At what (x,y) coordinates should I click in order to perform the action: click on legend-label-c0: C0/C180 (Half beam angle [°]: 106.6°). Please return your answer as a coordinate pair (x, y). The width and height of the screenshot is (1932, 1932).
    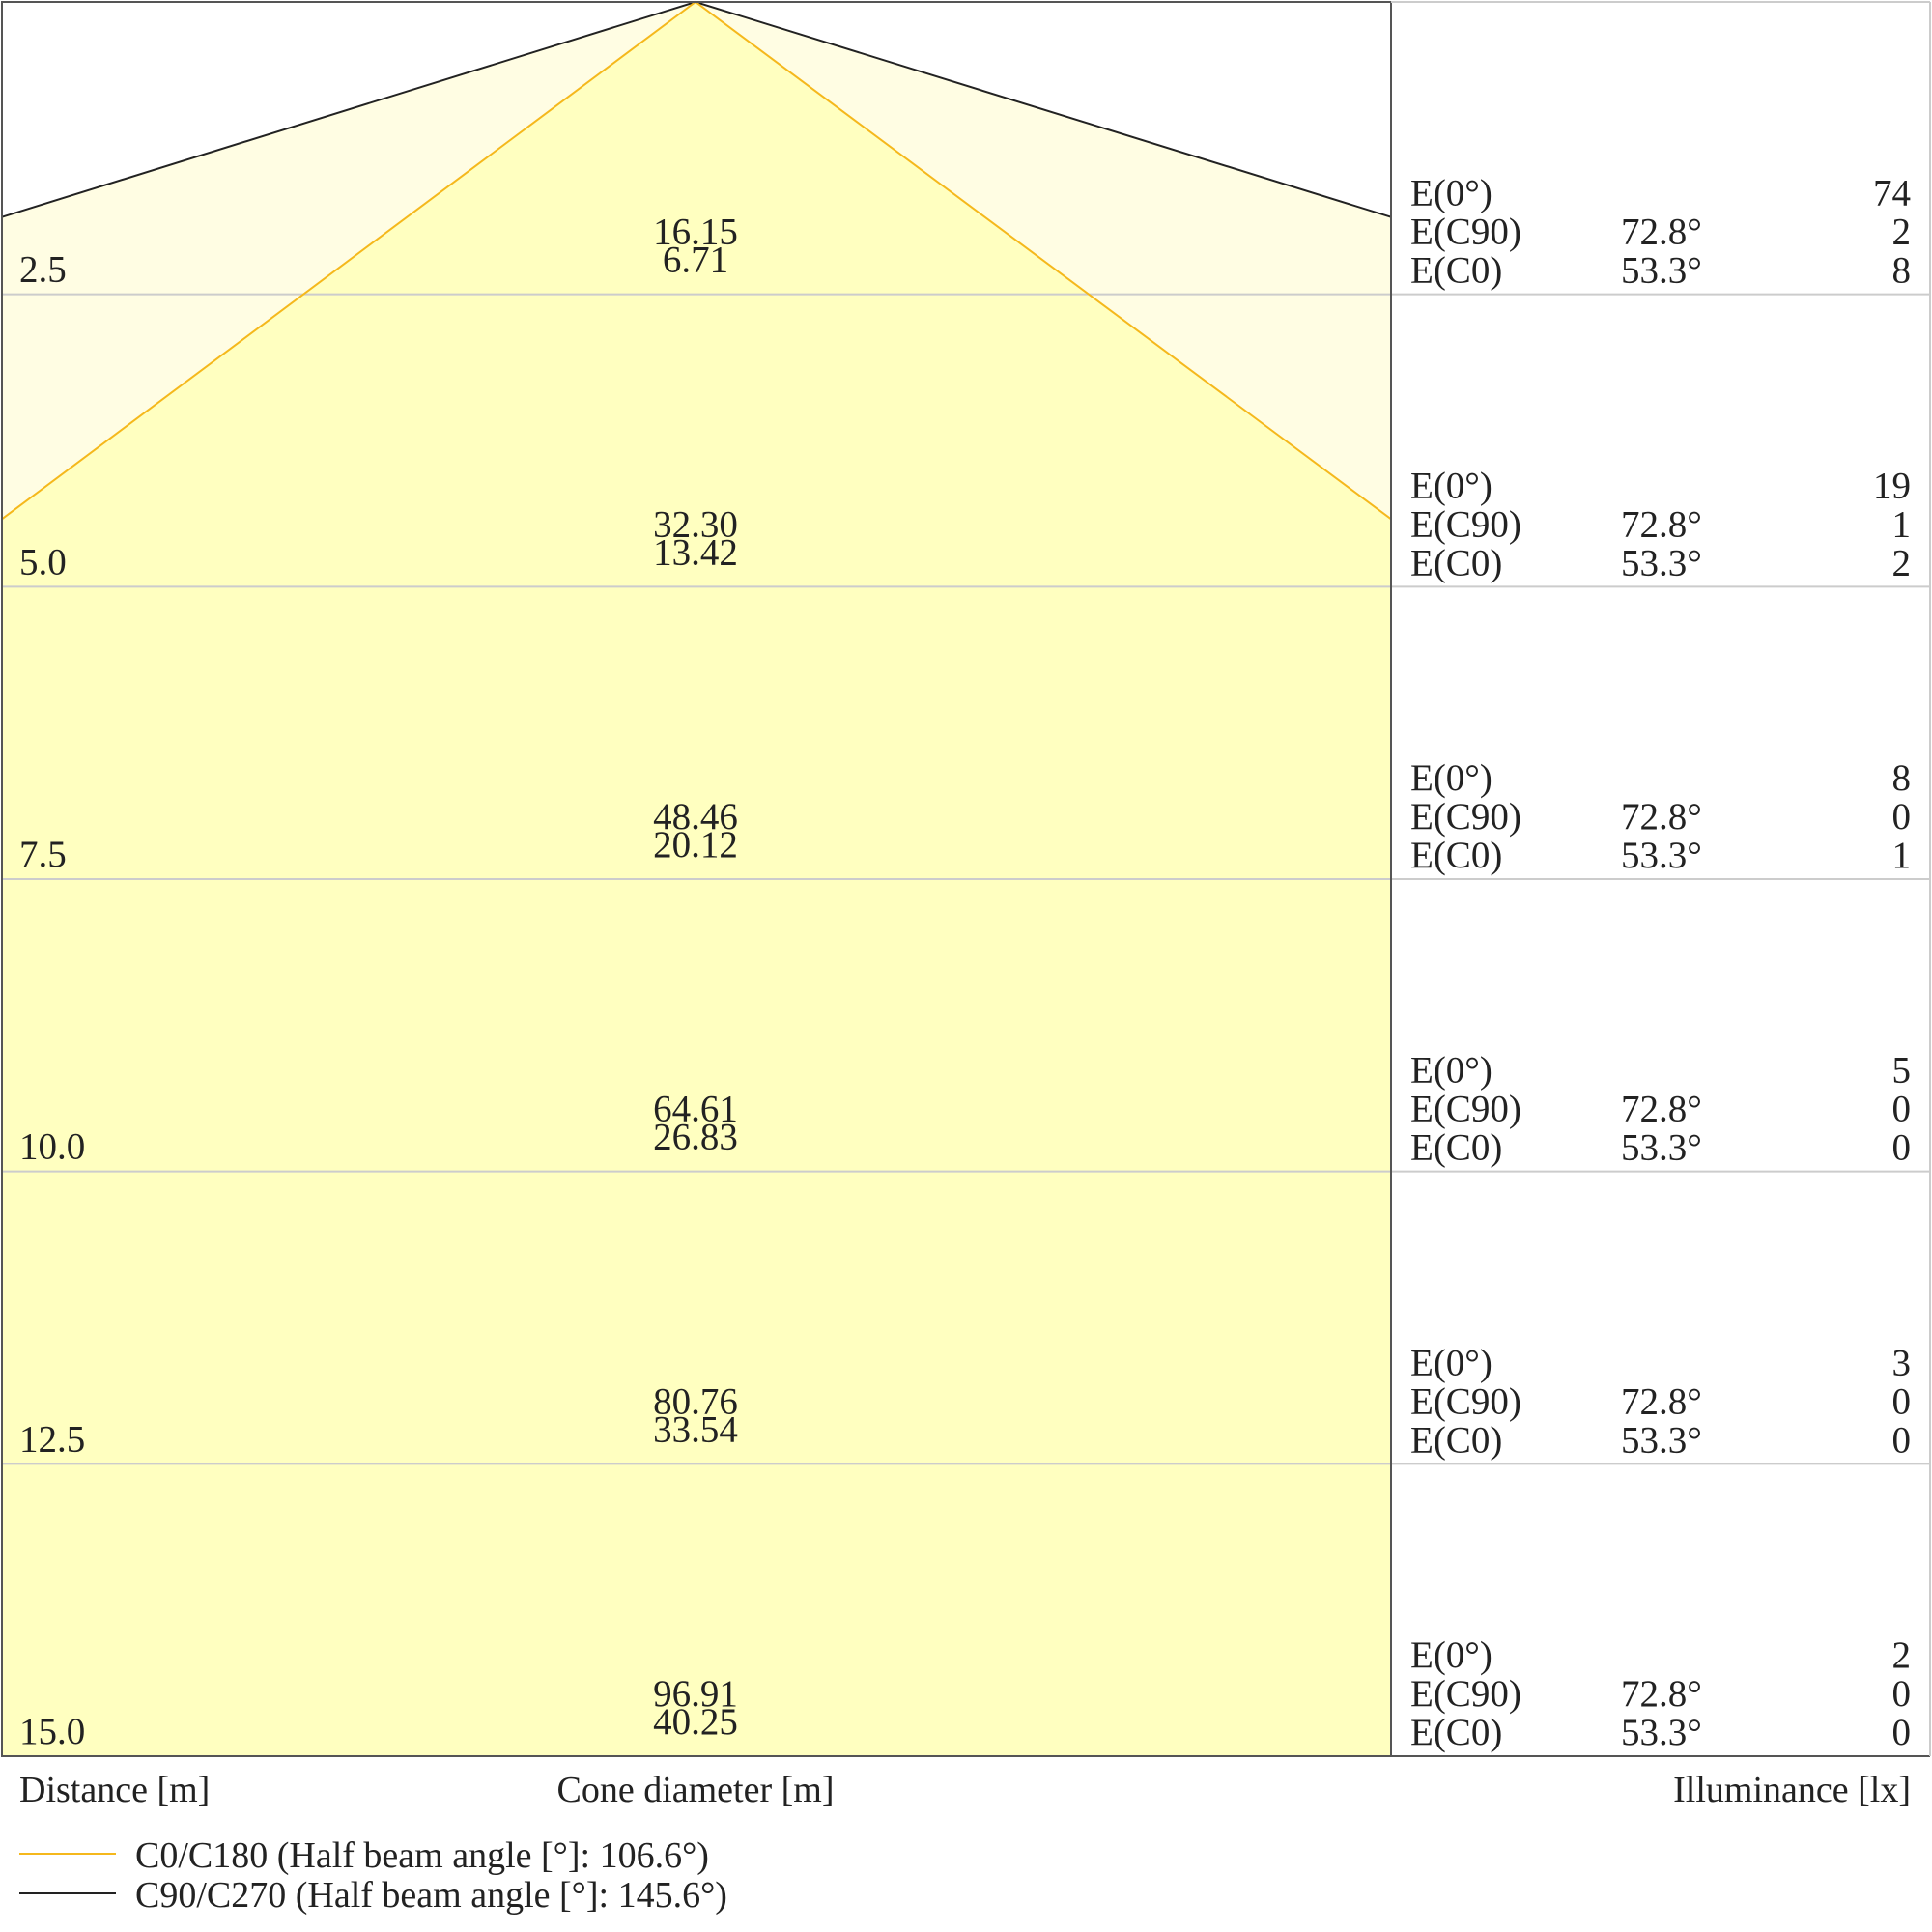
    Looking at the image, I should click on (422, 1855).